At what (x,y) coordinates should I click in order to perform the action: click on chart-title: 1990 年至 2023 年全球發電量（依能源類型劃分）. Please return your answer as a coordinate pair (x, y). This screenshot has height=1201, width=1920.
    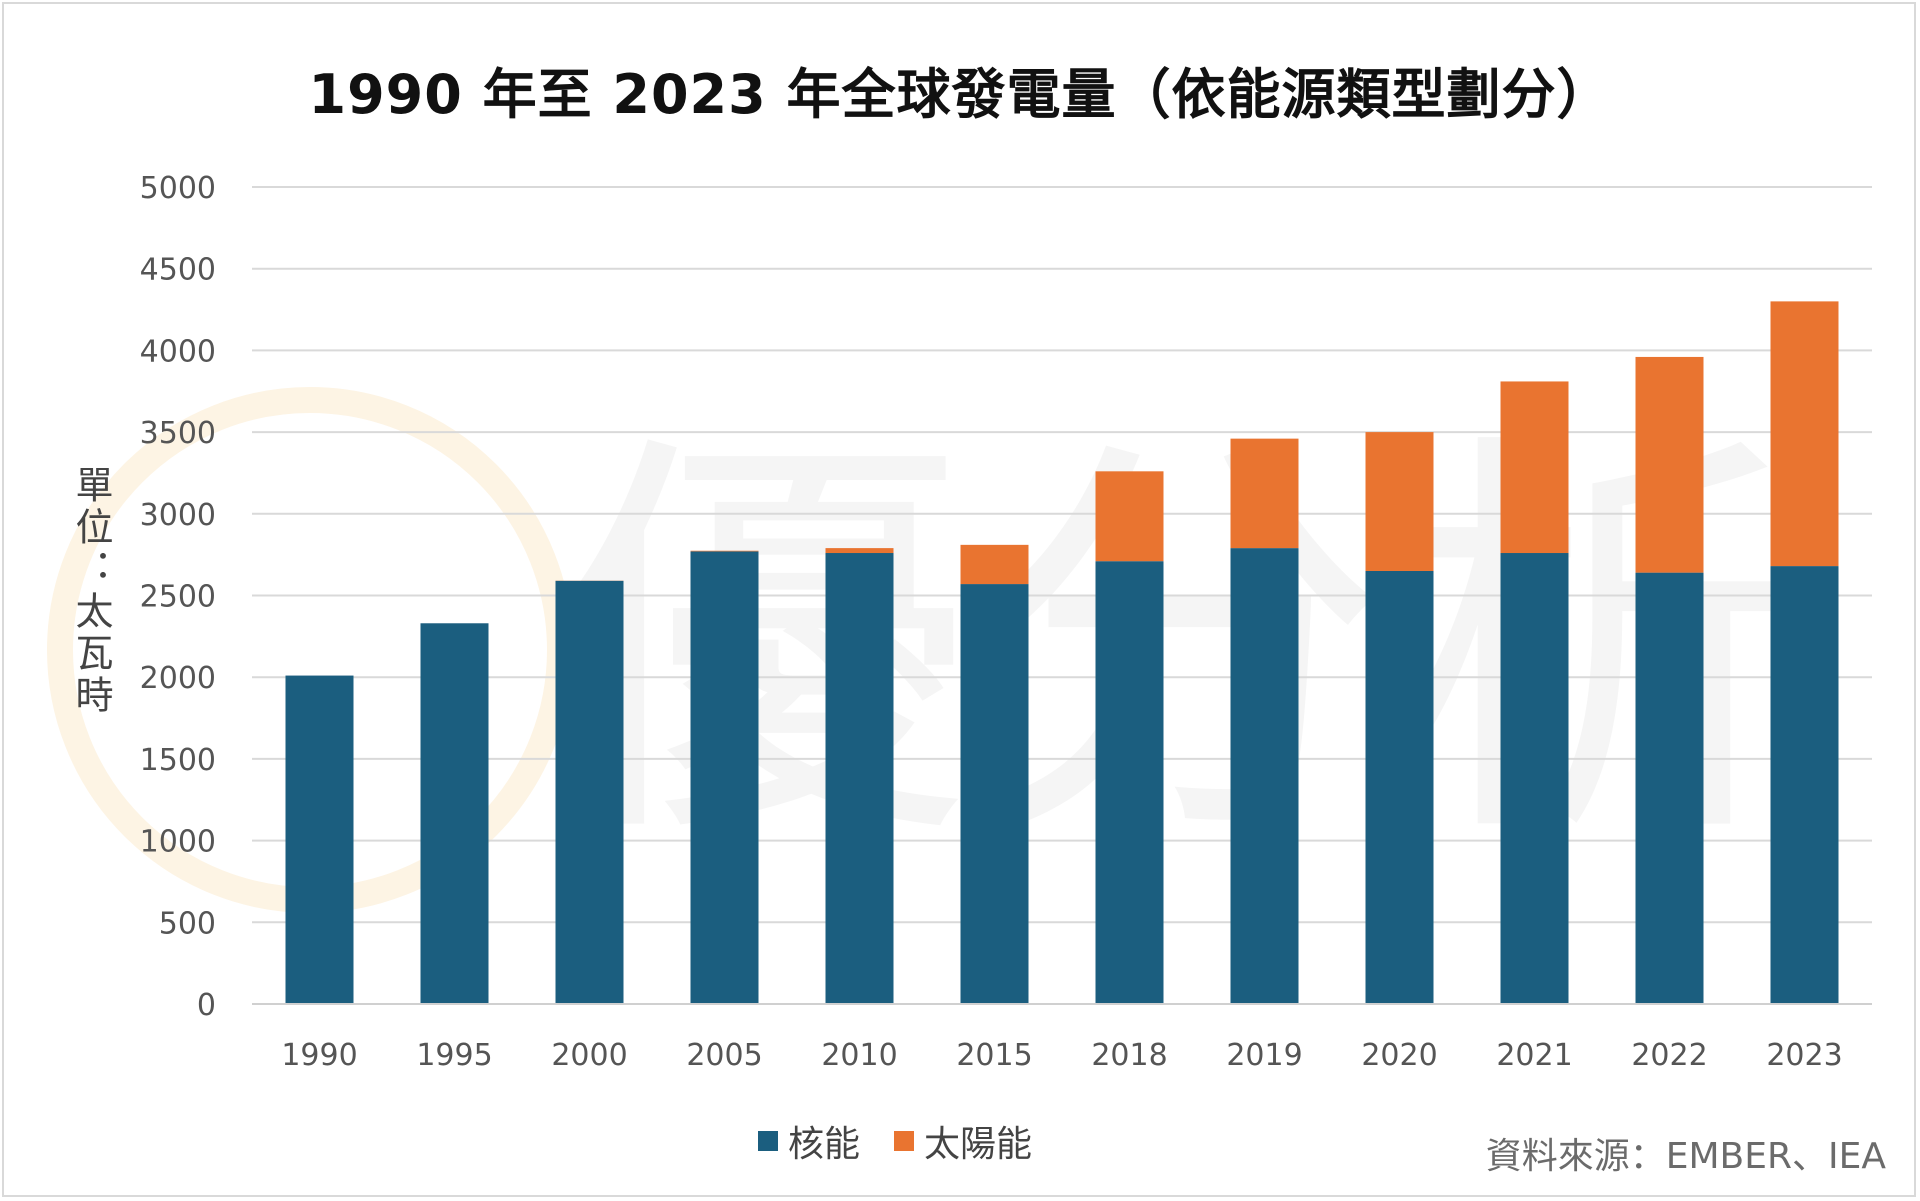
    Looking at the image, I should click on (960, 94).